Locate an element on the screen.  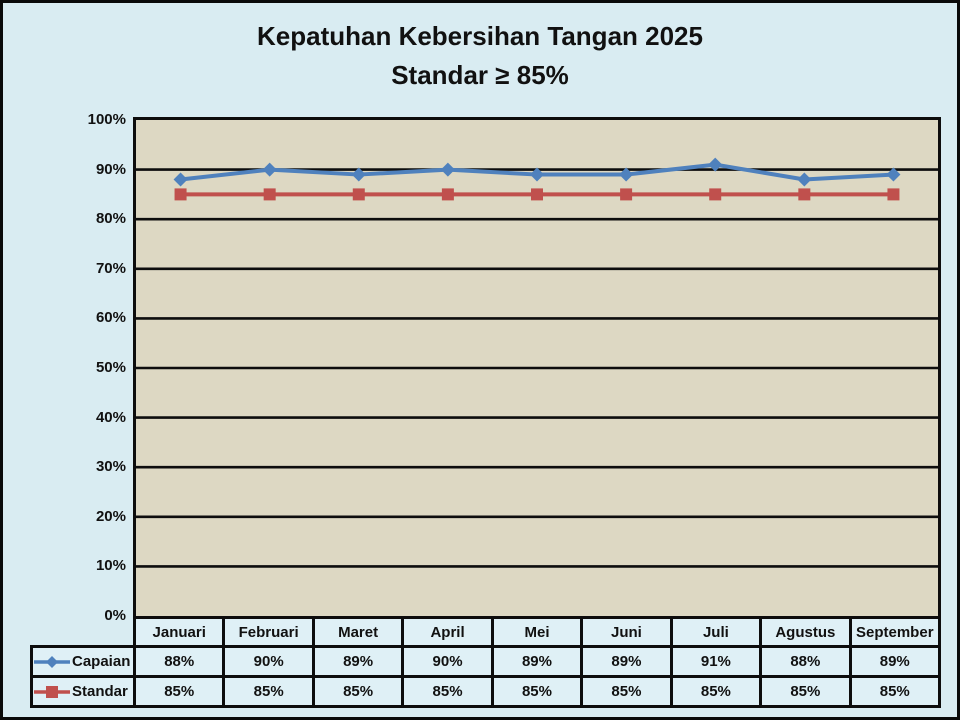
month-header-cell: Juli is located at coordinates (716, 632).